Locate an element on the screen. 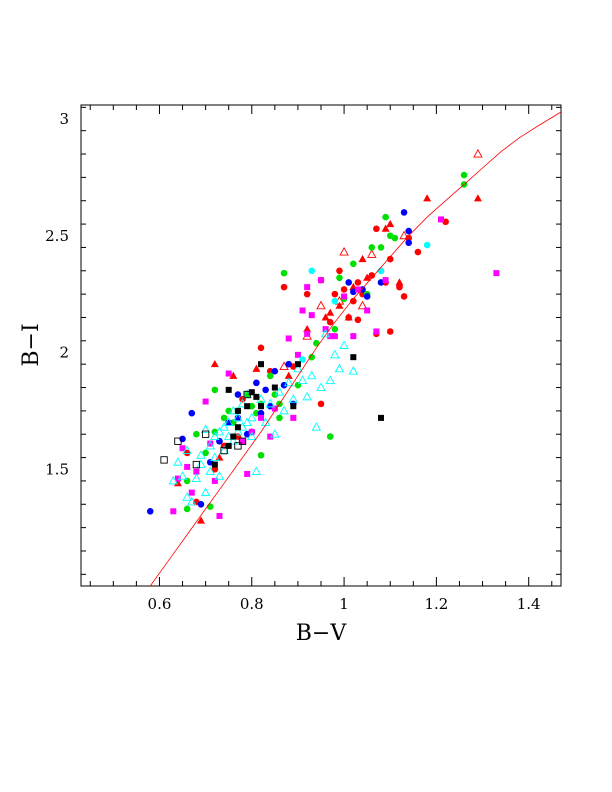  x-tick-label: 1 is located at coordinates (344, 604).